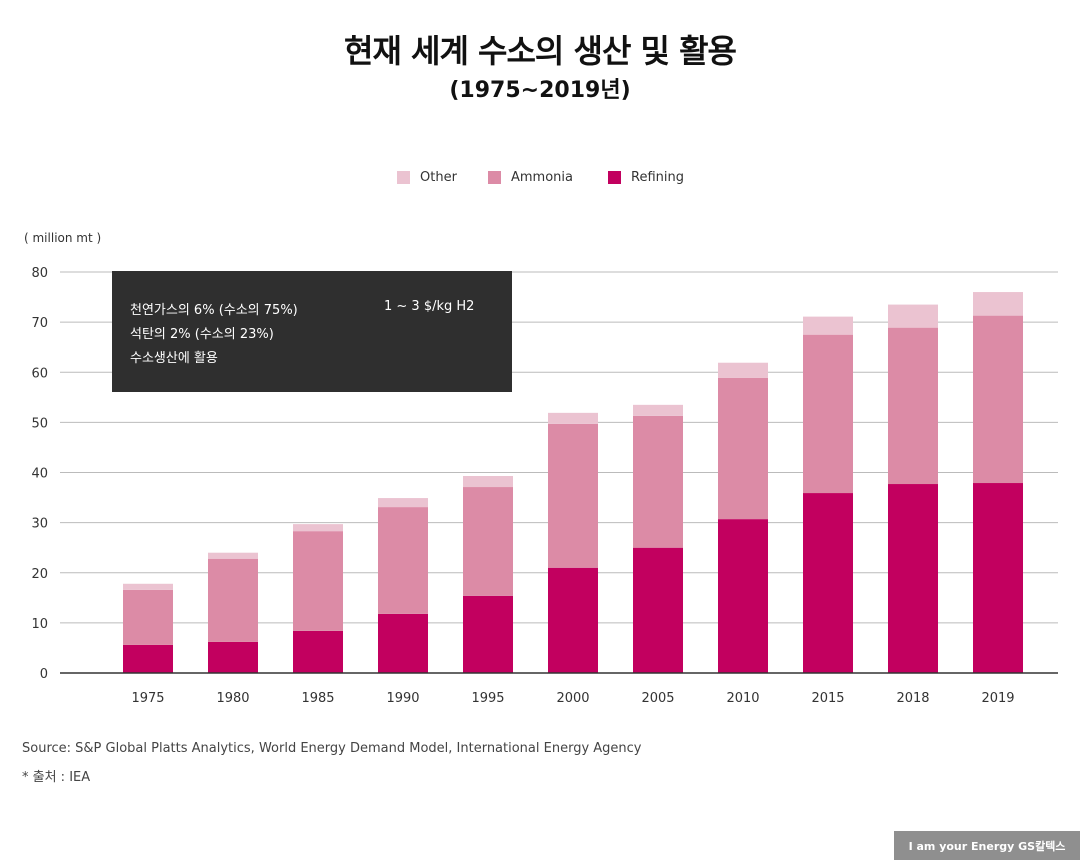 The image size is (1080, 860). I want to click on x-tick-label: 2010, so click(742, 698).